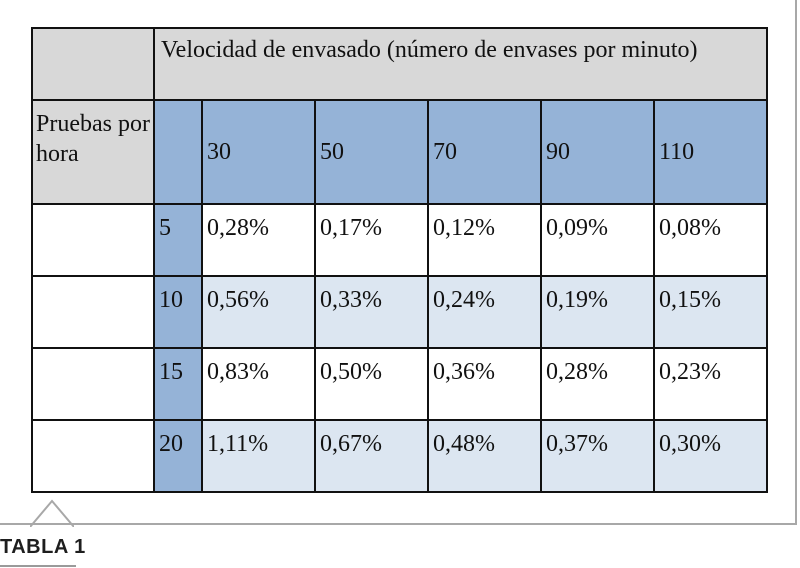 This screenshot has height=568, width=800. I want to click on value-cell: 0,23%, so click(710, 384).